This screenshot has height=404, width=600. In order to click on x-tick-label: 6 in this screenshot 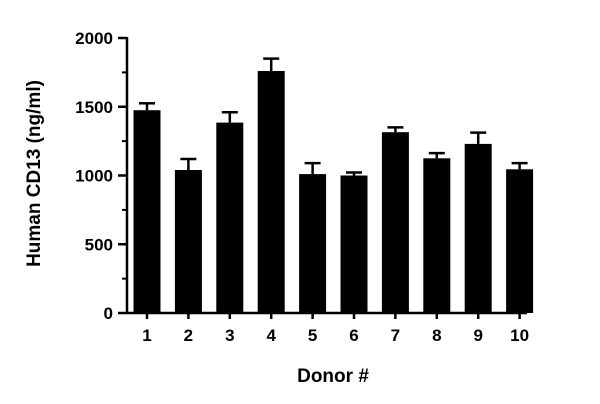, I will do `click(353, 335)`.